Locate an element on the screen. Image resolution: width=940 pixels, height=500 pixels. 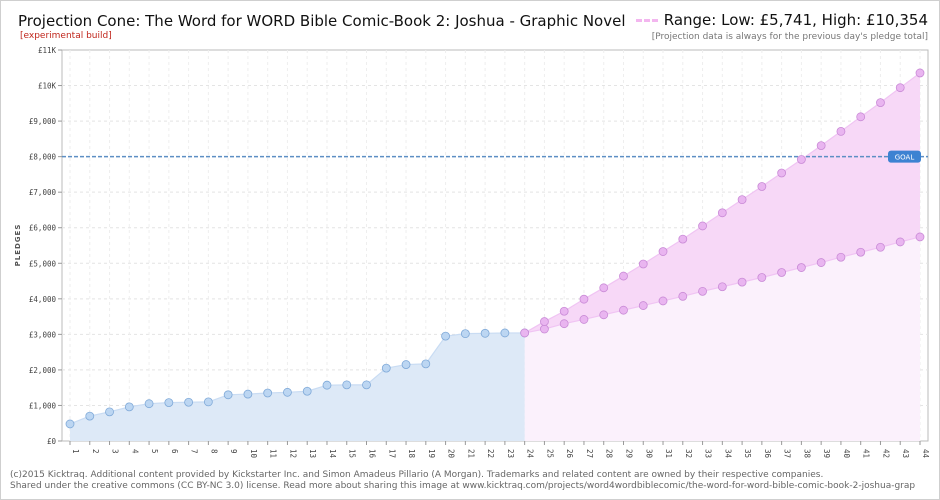
y-tick-label: £7,000 is located at coordinates (43, 192).